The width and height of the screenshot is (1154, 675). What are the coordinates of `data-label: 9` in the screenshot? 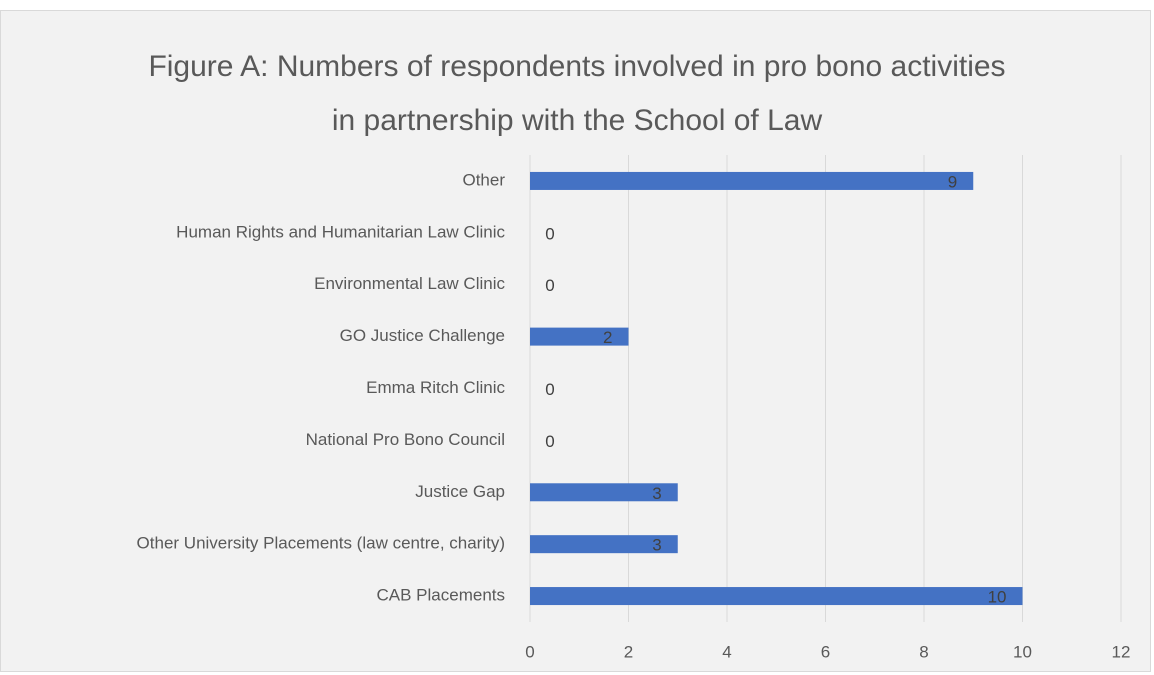 It's located at (952, 181).